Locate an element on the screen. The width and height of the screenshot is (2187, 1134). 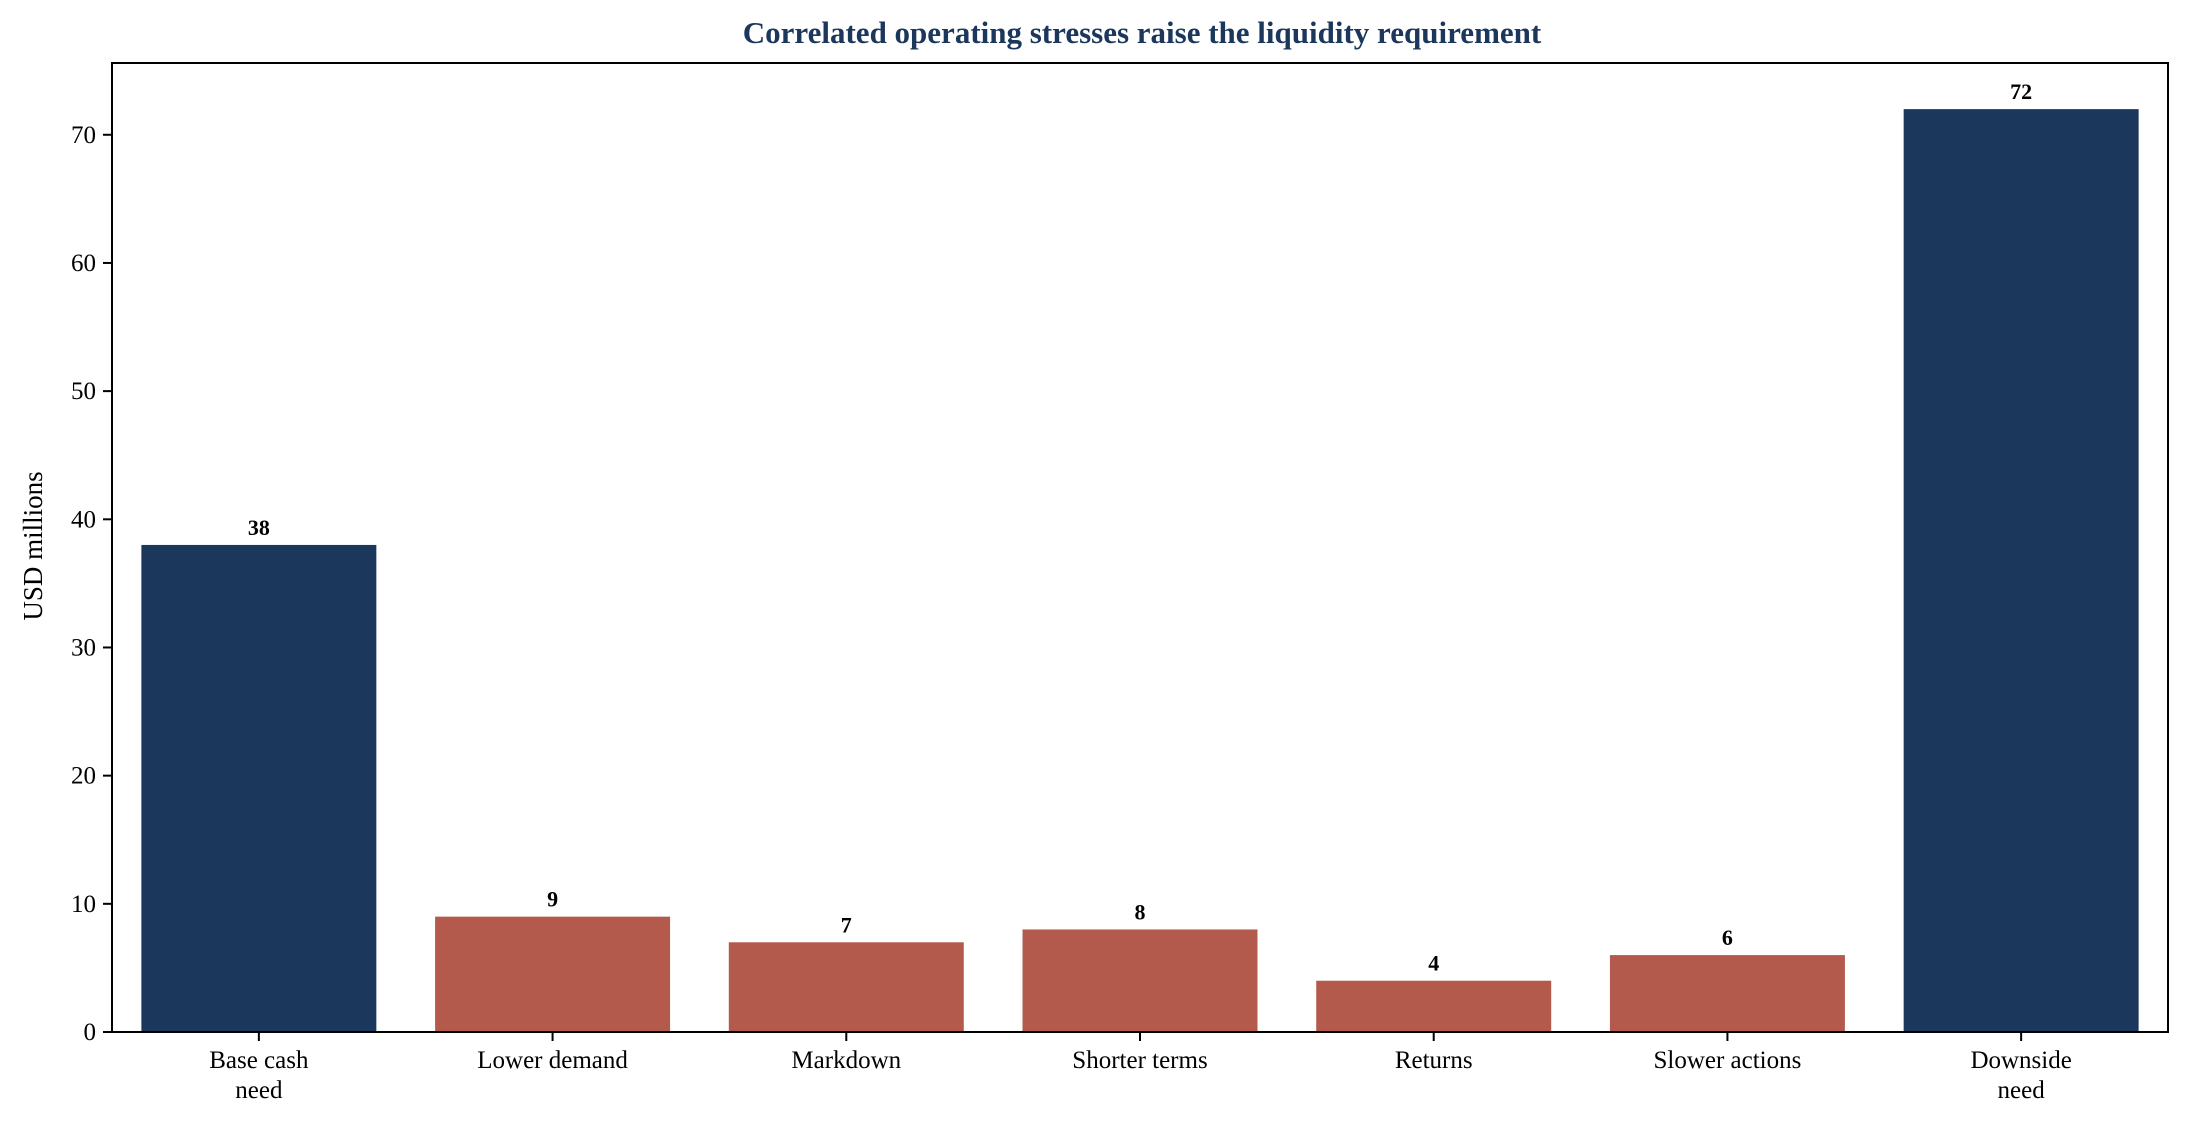
x-tick-label-1: Lower demand is located at coordinates (552, 1060).